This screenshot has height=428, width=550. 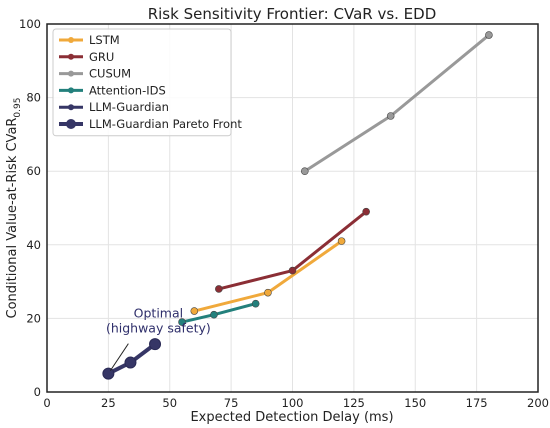 I want to click on annotation-layer: Optimal(highway safety), so click(x=158, y=338).